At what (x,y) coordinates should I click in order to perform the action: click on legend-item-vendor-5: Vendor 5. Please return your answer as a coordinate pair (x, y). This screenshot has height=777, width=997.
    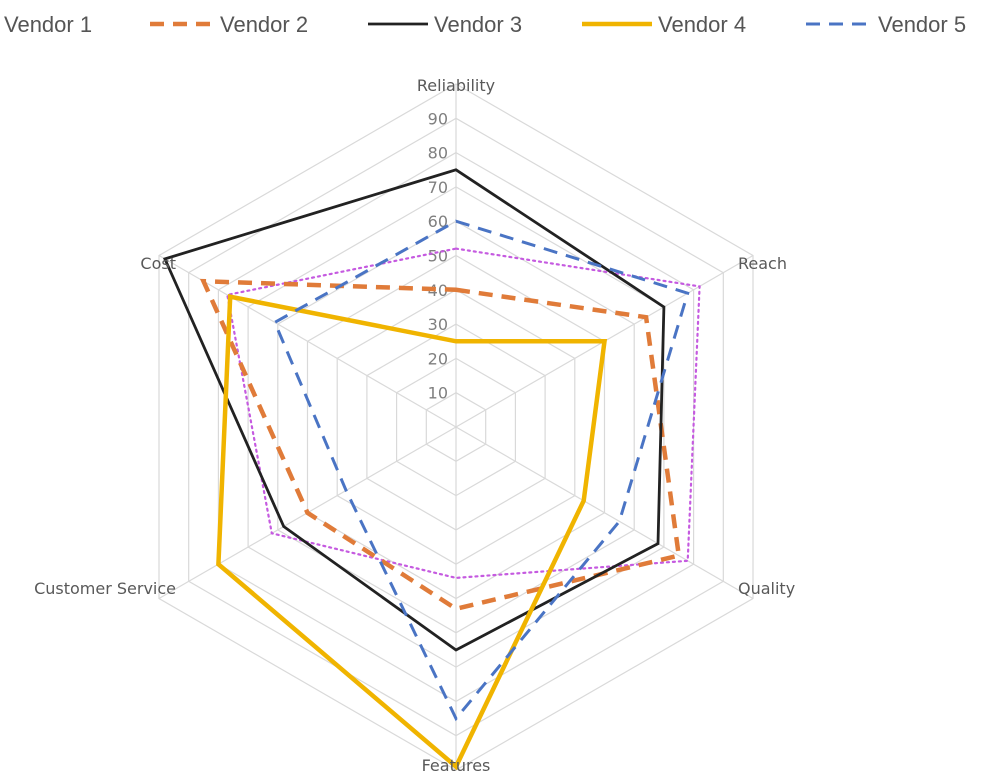
    Looking at the image, I should click on (886, 24).